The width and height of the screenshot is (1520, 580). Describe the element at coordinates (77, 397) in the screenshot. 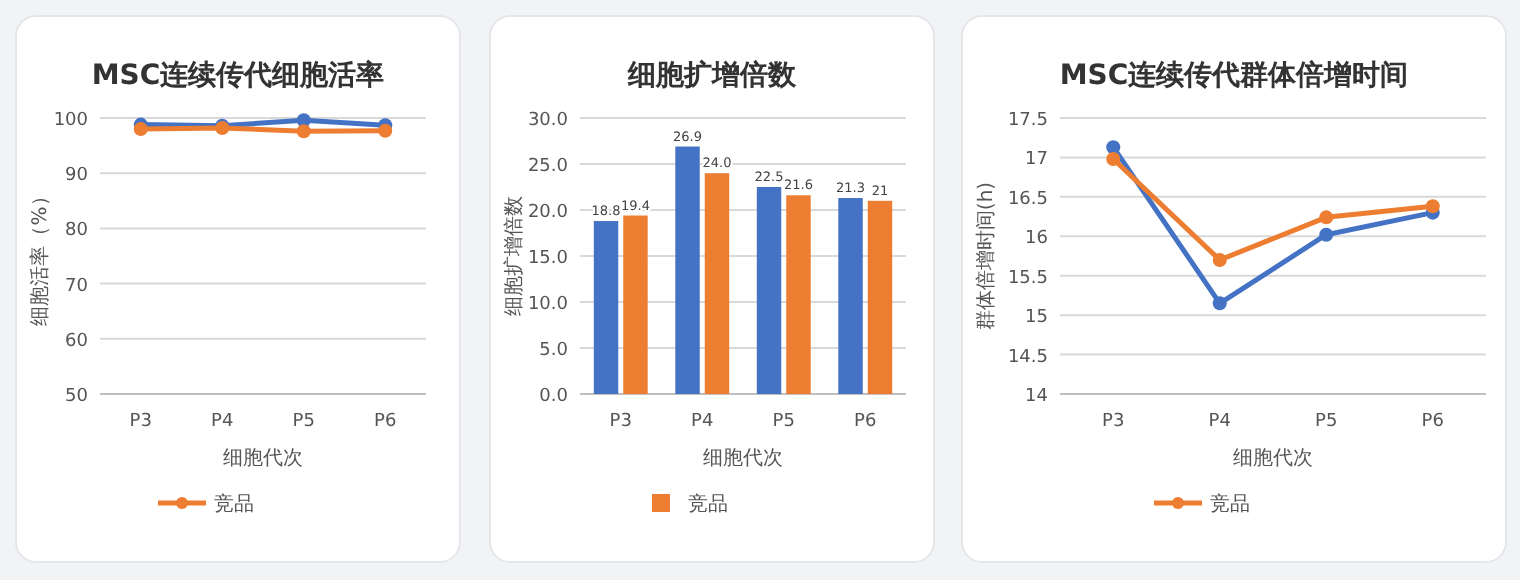

I see `y-tick-label: 50` at that location.